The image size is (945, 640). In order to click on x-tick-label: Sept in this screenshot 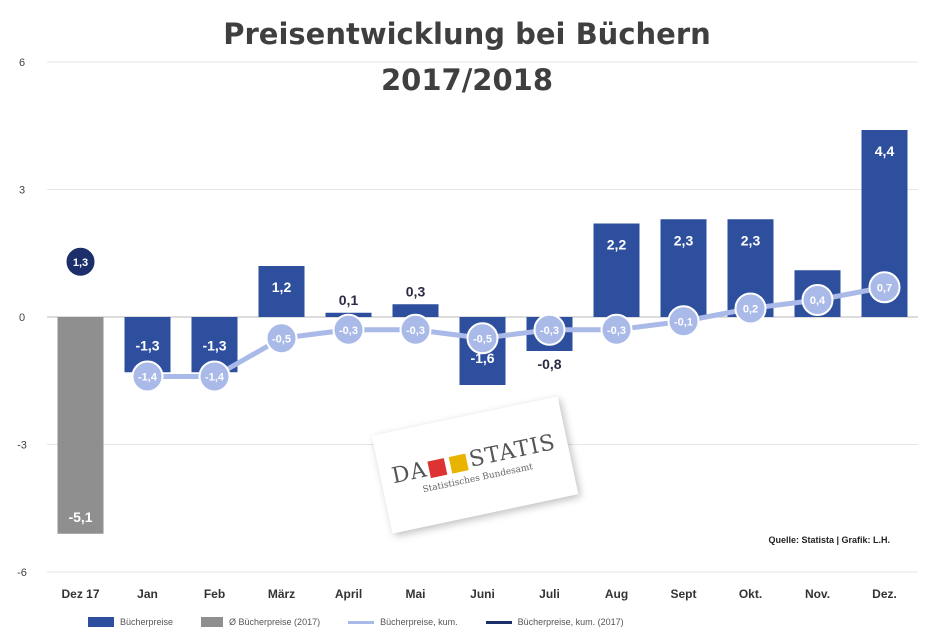, I will do `click(683, 594)`.